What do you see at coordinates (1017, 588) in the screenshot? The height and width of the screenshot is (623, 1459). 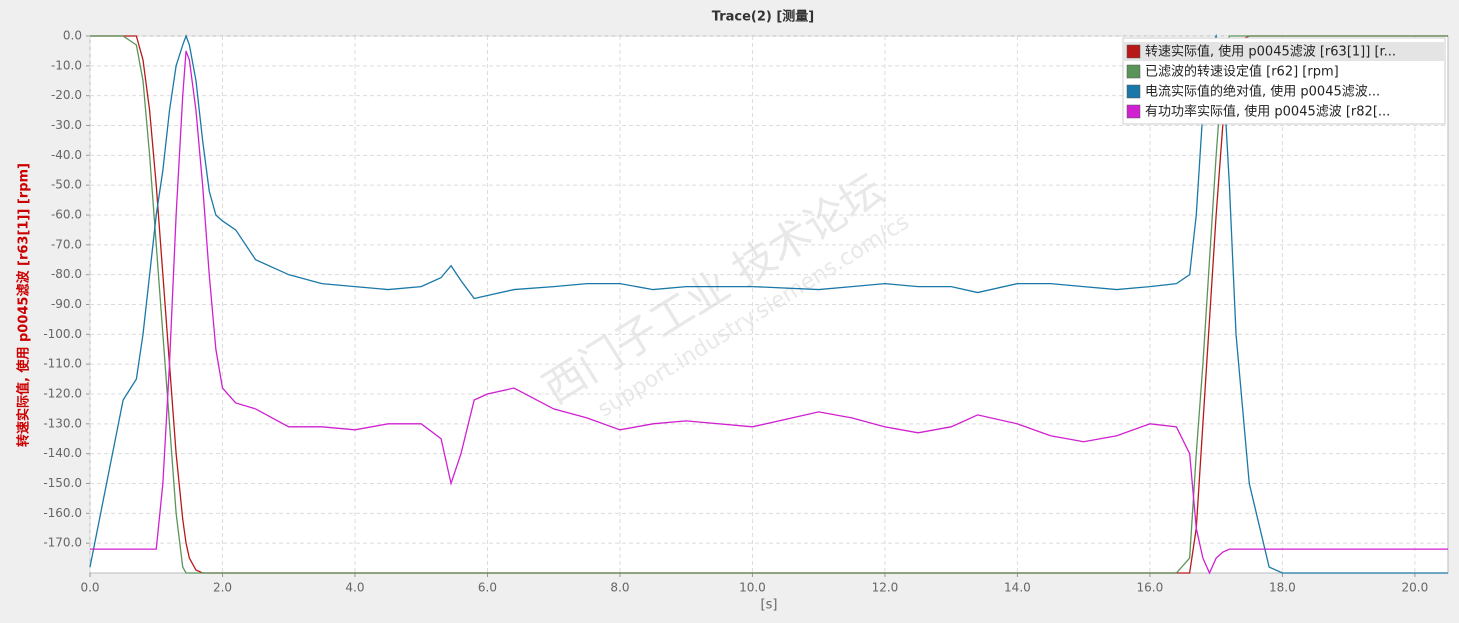 I see `x-tick-label: 14.0` at bounding box center [1017, 588].